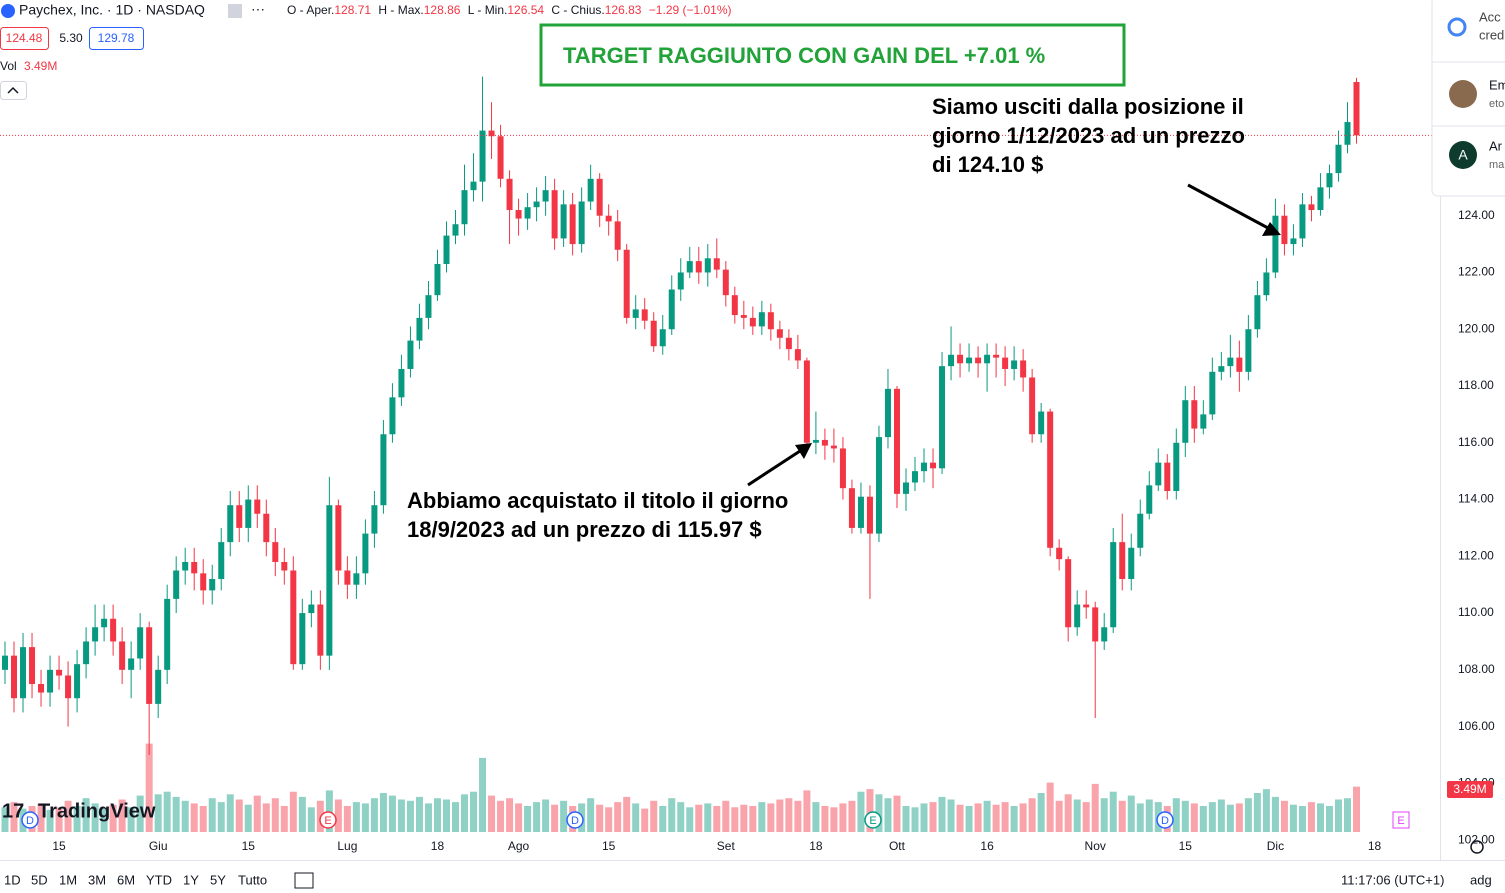  Describe the element at coordinates (1476, 839) in the screenshot. I see `y-tick-label: 102.00` at that location.